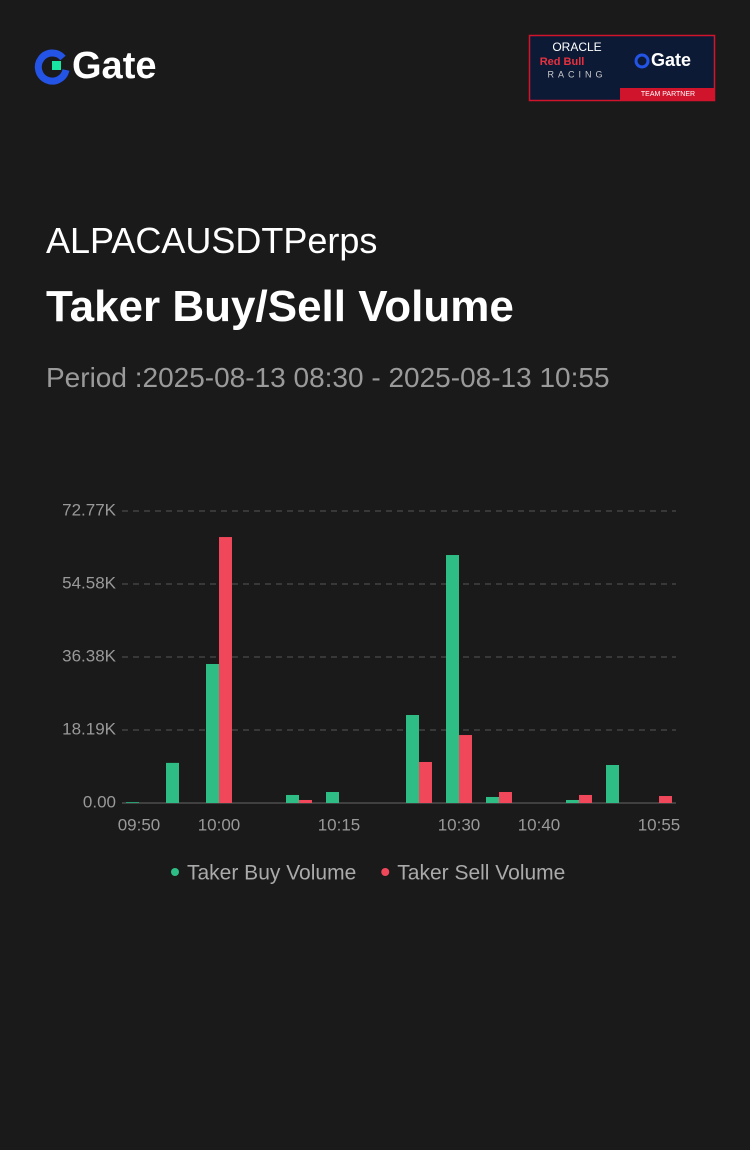  What do you see at coordinates (271, 873) in the screenshot?
I see `legend-label: Taker Buy Volume` at bounding box center [271, 873].